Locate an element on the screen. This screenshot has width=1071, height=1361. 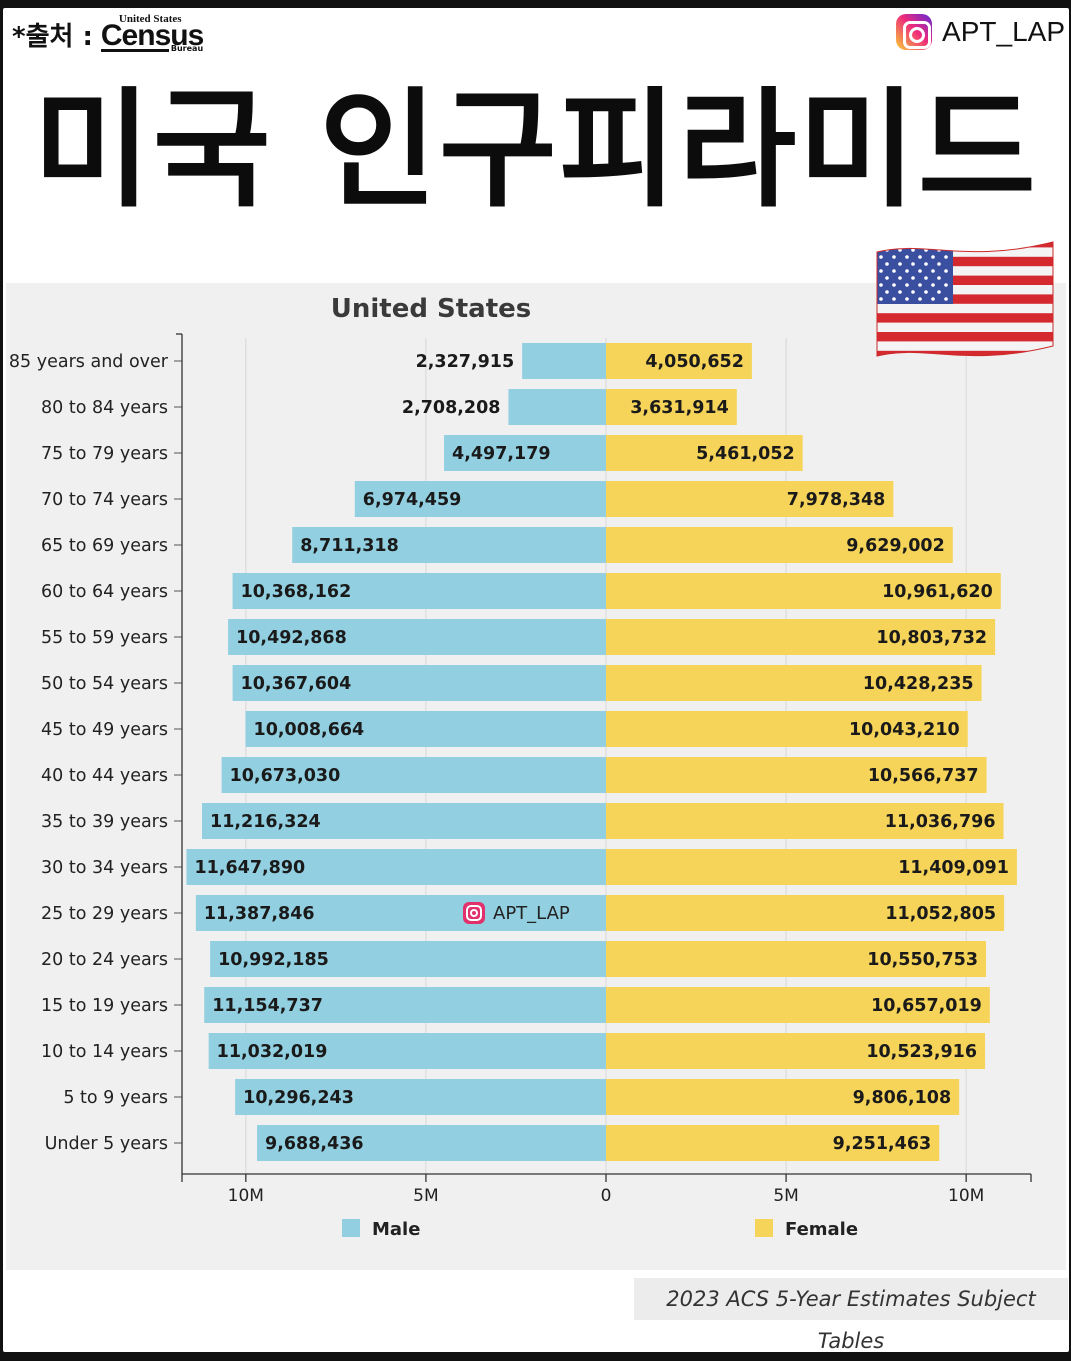
census-logo-bottom: Bureau is located at coordinates (187, 48).